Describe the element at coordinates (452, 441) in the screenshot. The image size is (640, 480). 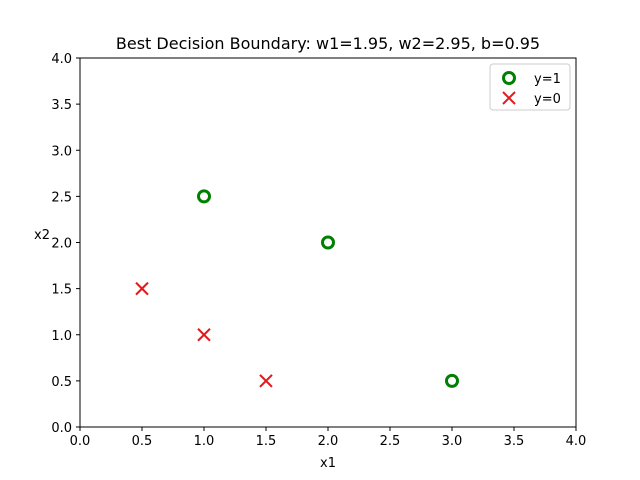
I see `x-tick-label: 3.0` at that location.